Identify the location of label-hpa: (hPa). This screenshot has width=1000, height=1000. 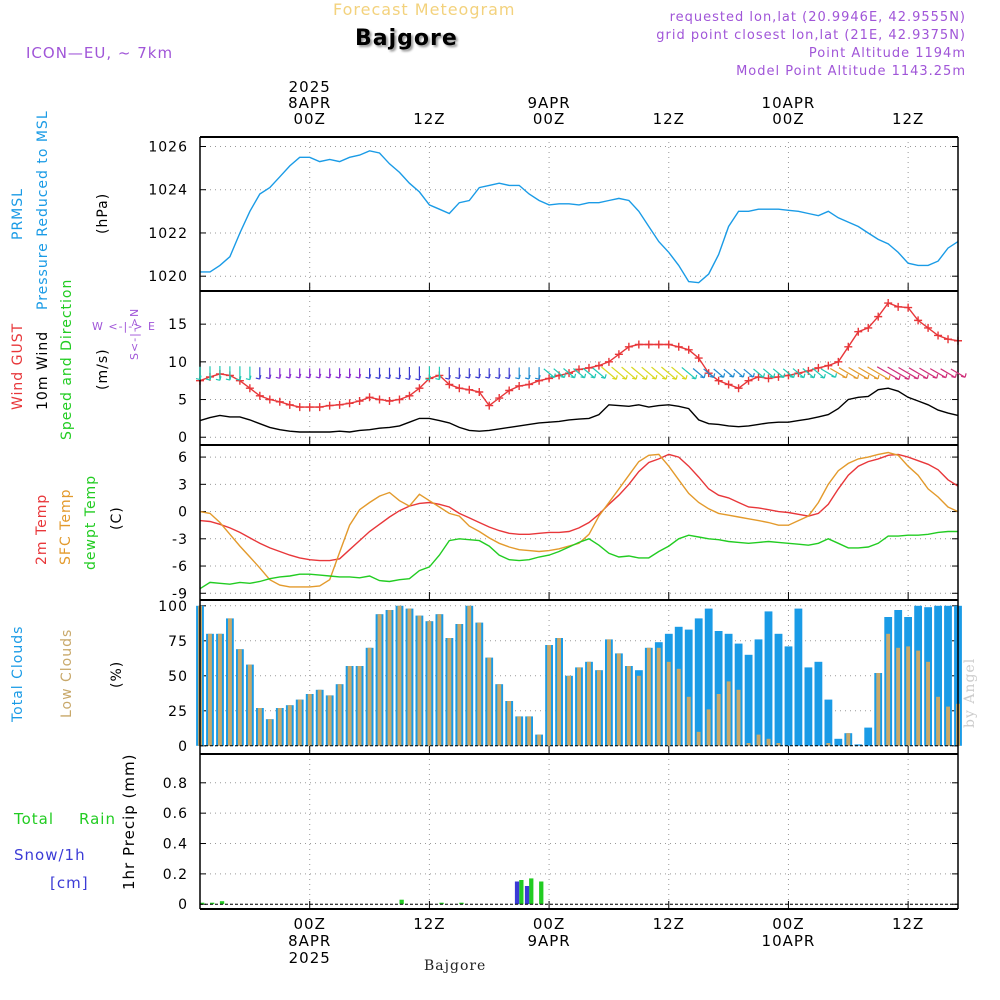
(103, 213).